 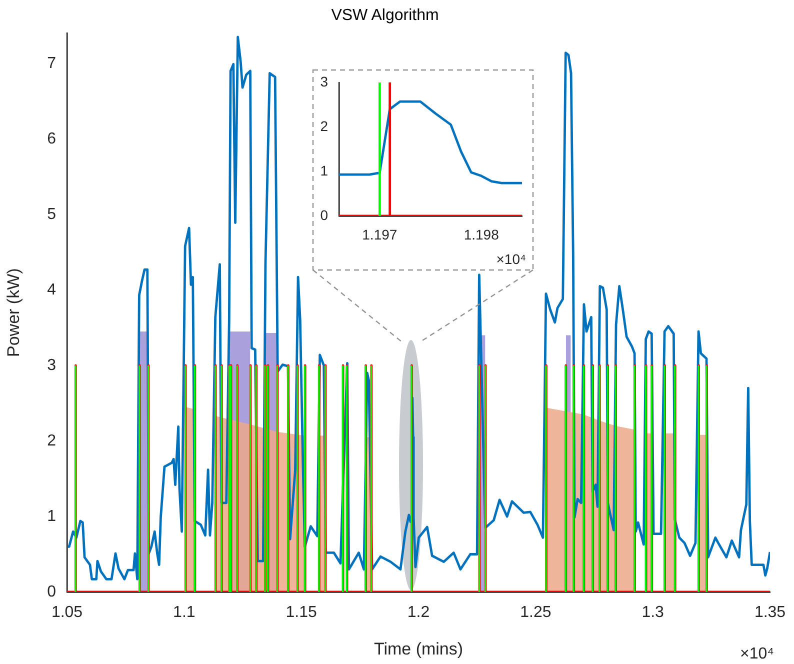 I want to click on x-tick-label: 1.25, so click(x=536, y=613).